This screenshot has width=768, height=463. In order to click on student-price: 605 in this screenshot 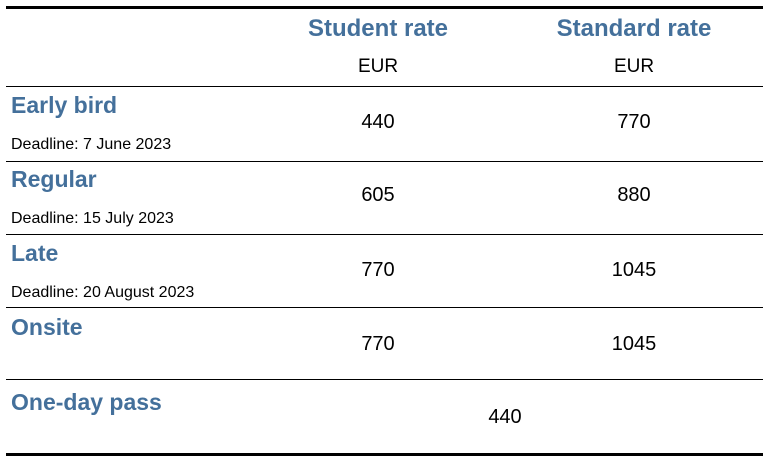, I will do `click(378, 195)`.